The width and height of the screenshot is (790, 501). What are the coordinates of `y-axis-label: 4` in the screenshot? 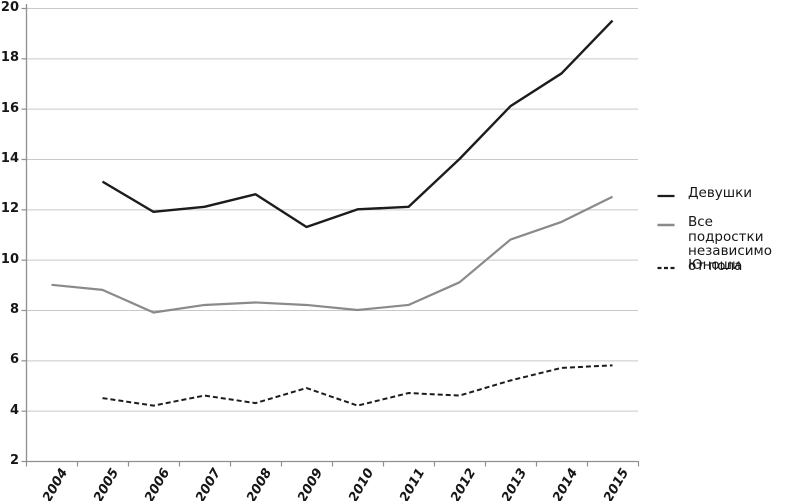 It's located at (14, 410).